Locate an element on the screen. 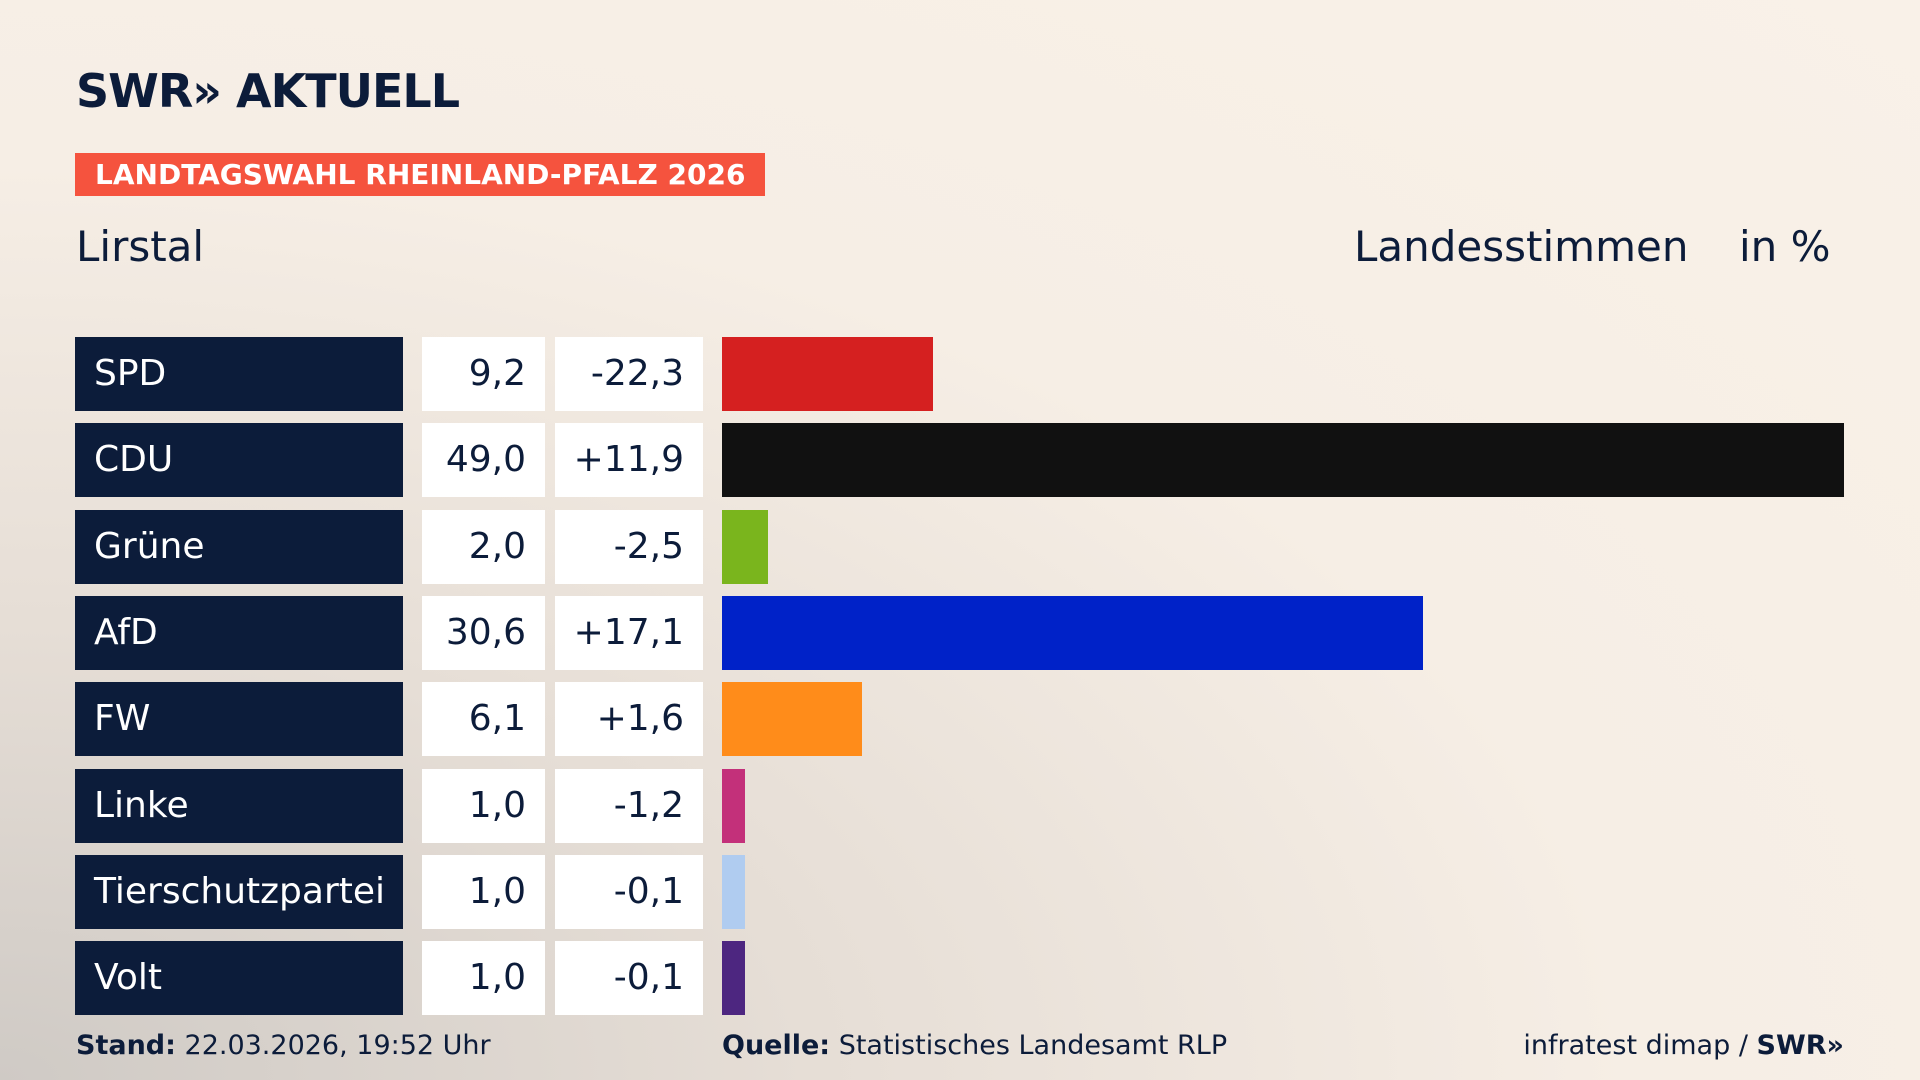  stand: Stand: 22.03.2026, 19:52 Uhr is located at coordinates (283, 1045).